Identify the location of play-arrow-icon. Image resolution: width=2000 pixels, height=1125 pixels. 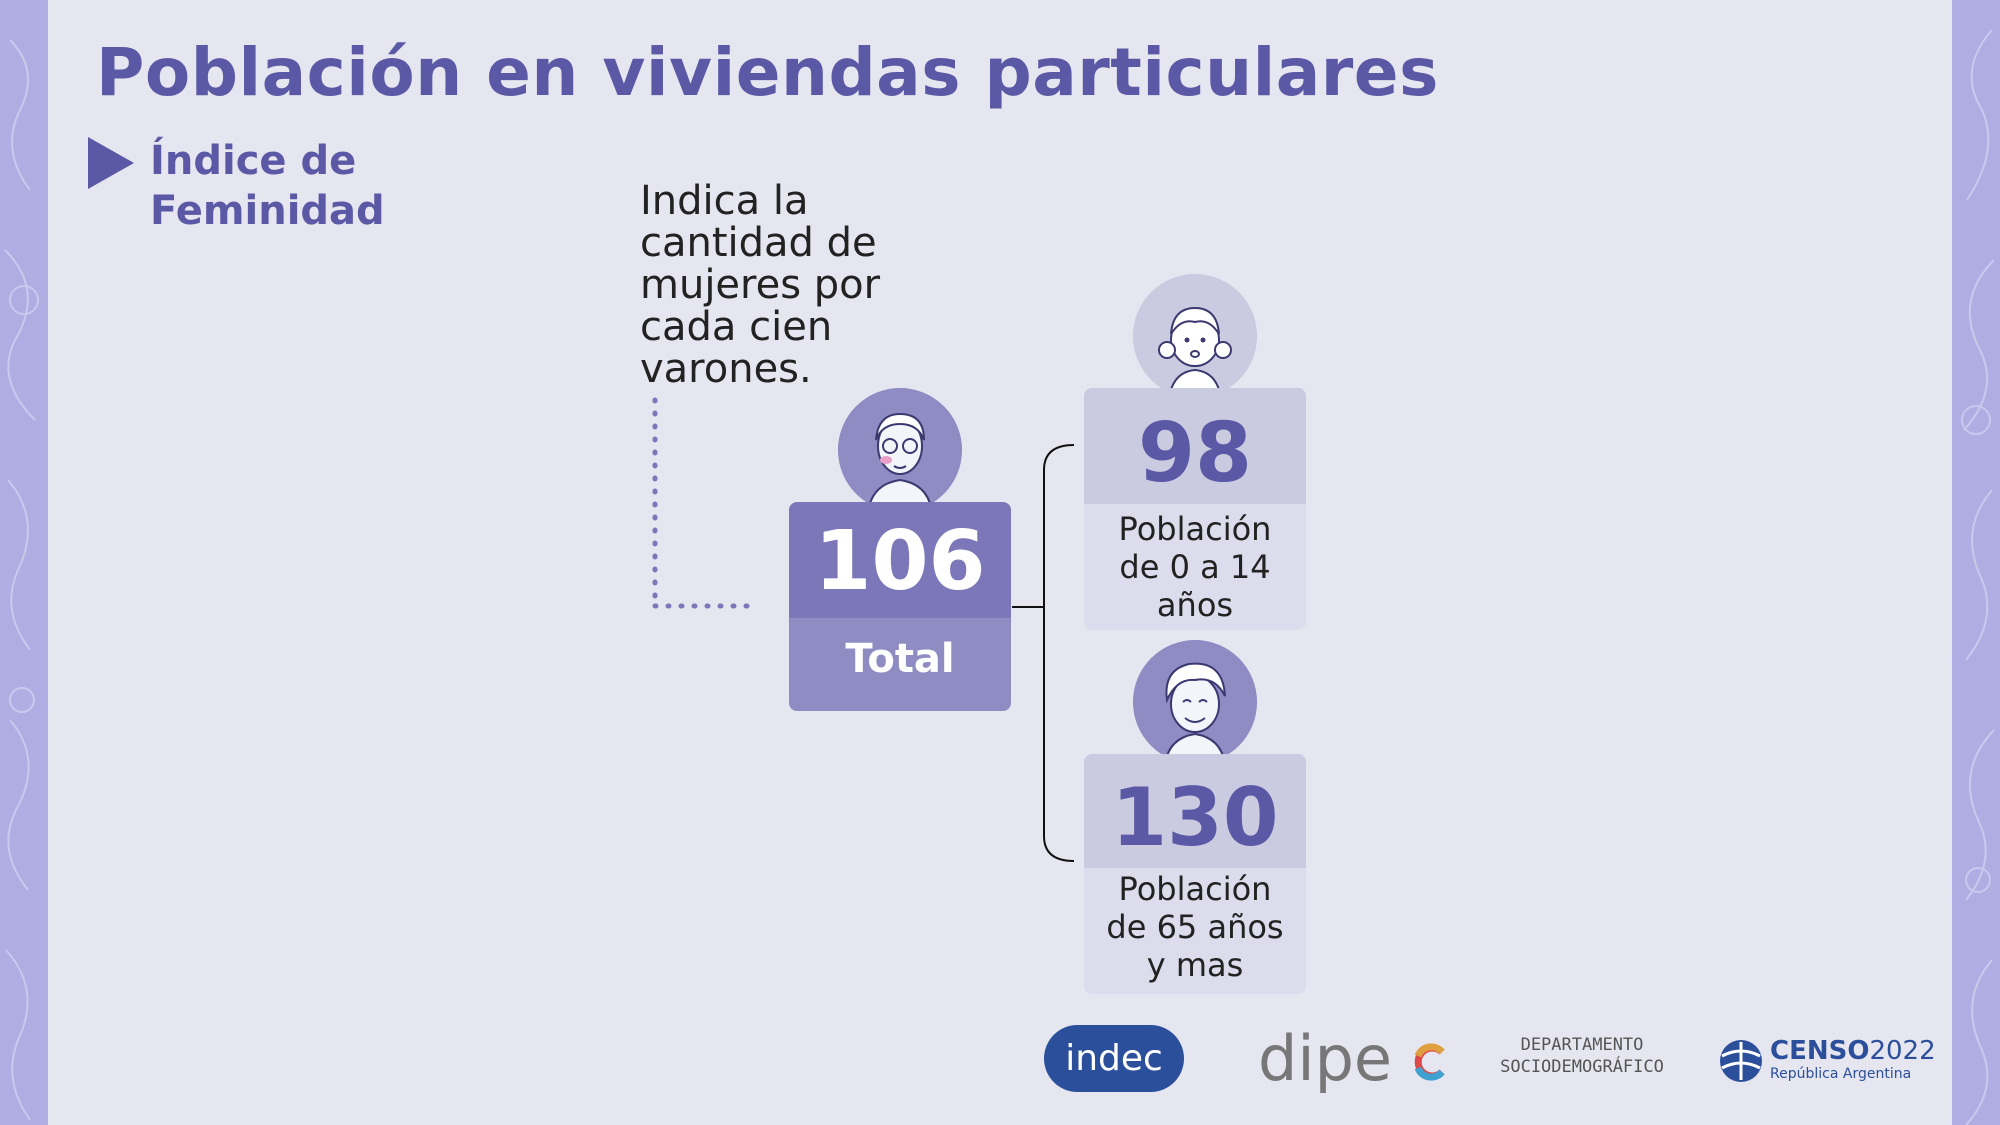
(111, 163).